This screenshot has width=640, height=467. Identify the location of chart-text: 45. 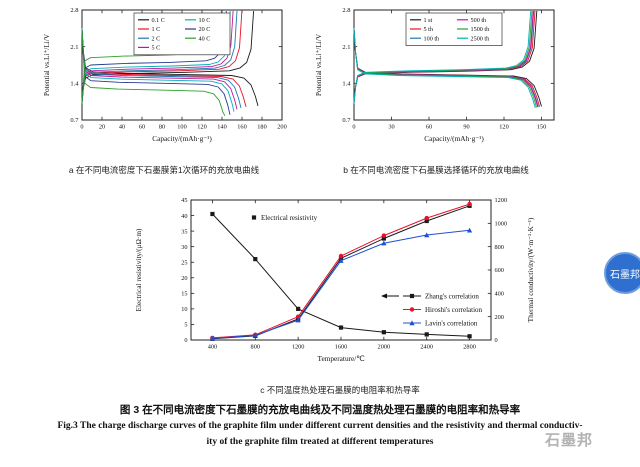
(184, 200).